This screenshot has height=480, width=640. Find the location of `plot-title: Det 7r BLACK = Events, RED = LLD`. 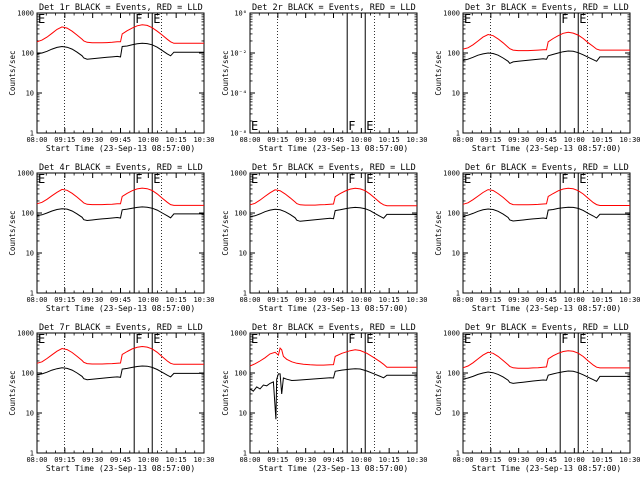

plot-title: Det 7r BLACK = Events, RED = LLD is located at coordinates (121, 328).